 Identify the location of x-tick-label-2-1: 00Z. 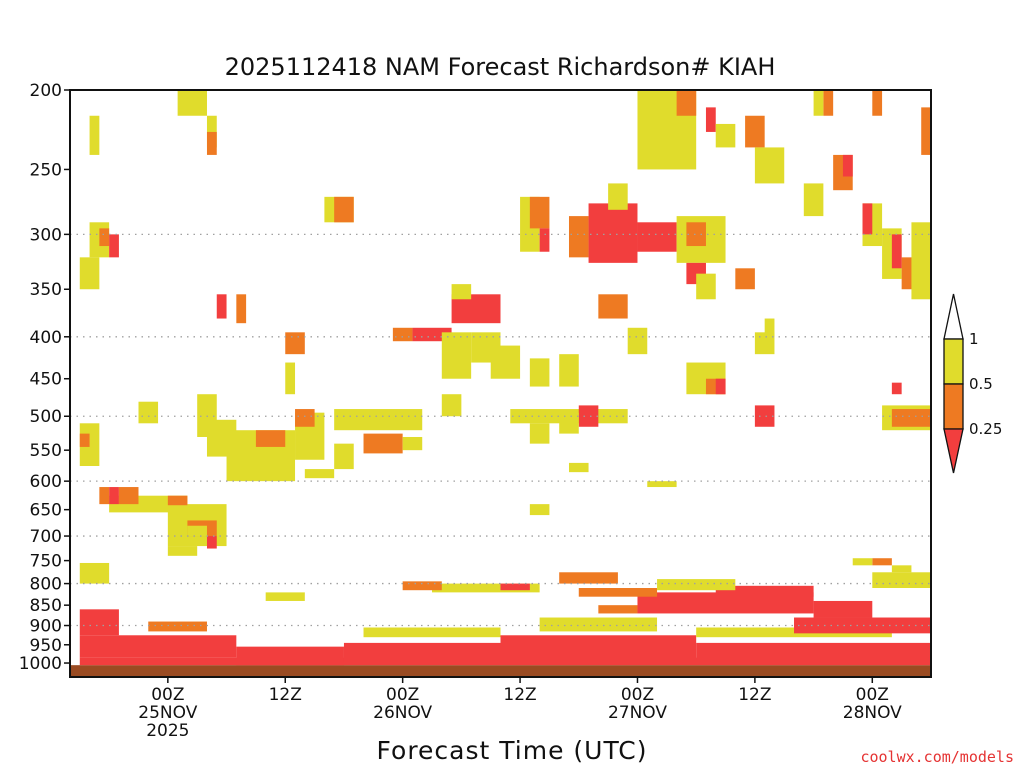
(402, 695).